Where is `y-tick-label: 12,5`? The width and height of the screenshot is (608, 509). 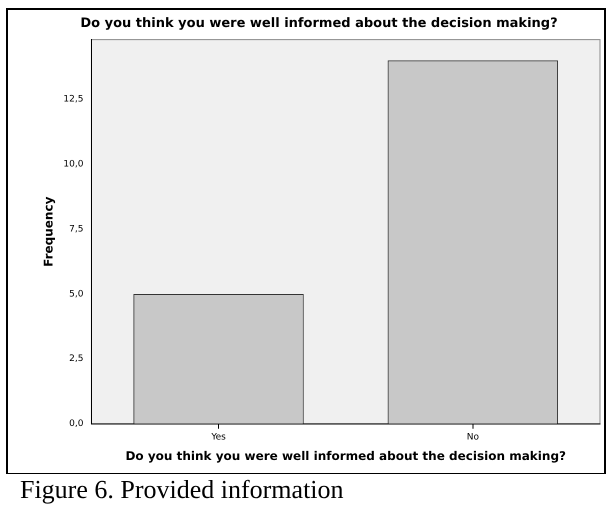
y-tick-label: 12,5 is located at coordinates (73, 99).